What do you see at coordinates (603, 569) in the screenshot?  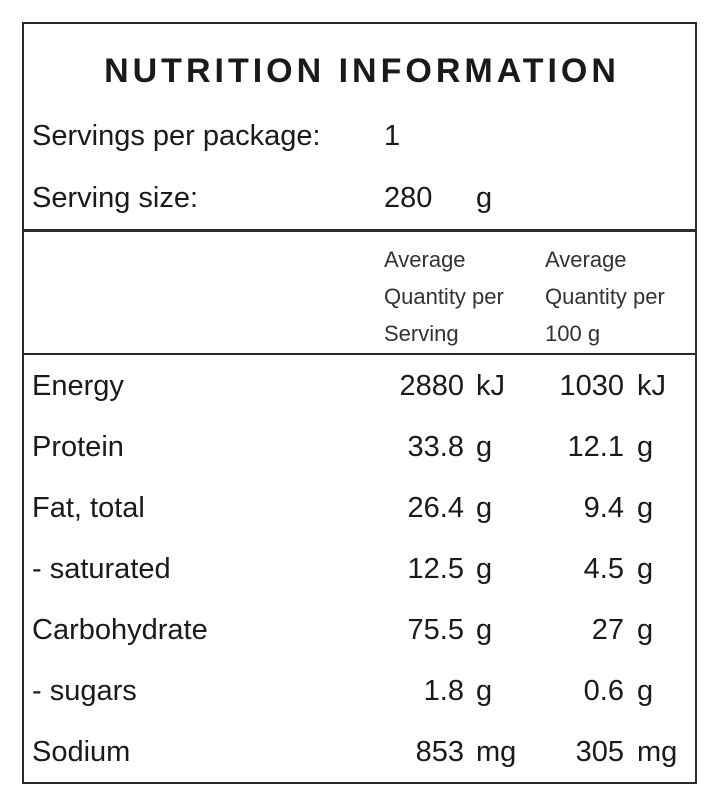 I see `per-100g-value: 4.5` at bounding box center [603, 569].